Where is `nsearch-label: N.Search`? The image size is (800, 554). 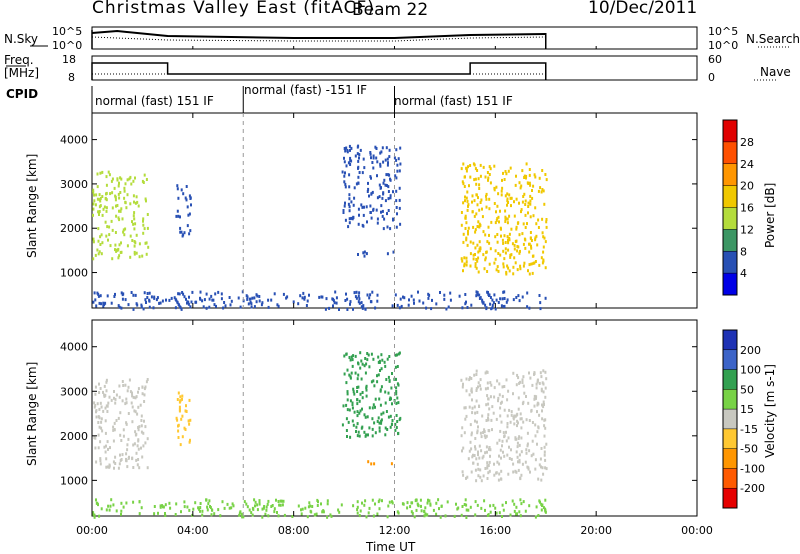
nsearch-label: N.Search is located at coordinates (773, 39).